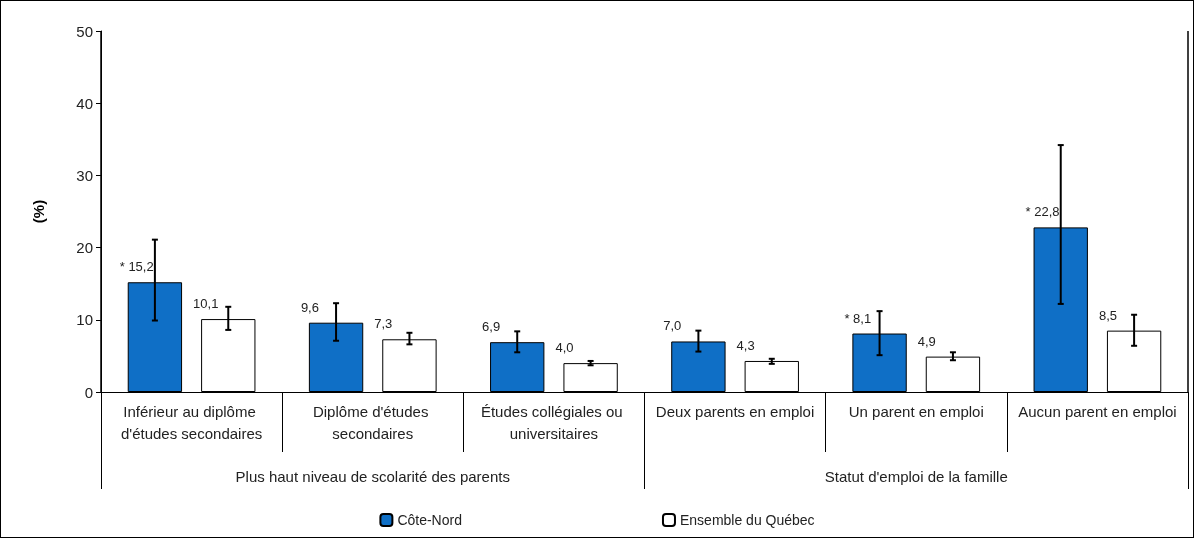 The image size is (1196, 540). I want to click on y-axis-title: (%), so click(38, 211).